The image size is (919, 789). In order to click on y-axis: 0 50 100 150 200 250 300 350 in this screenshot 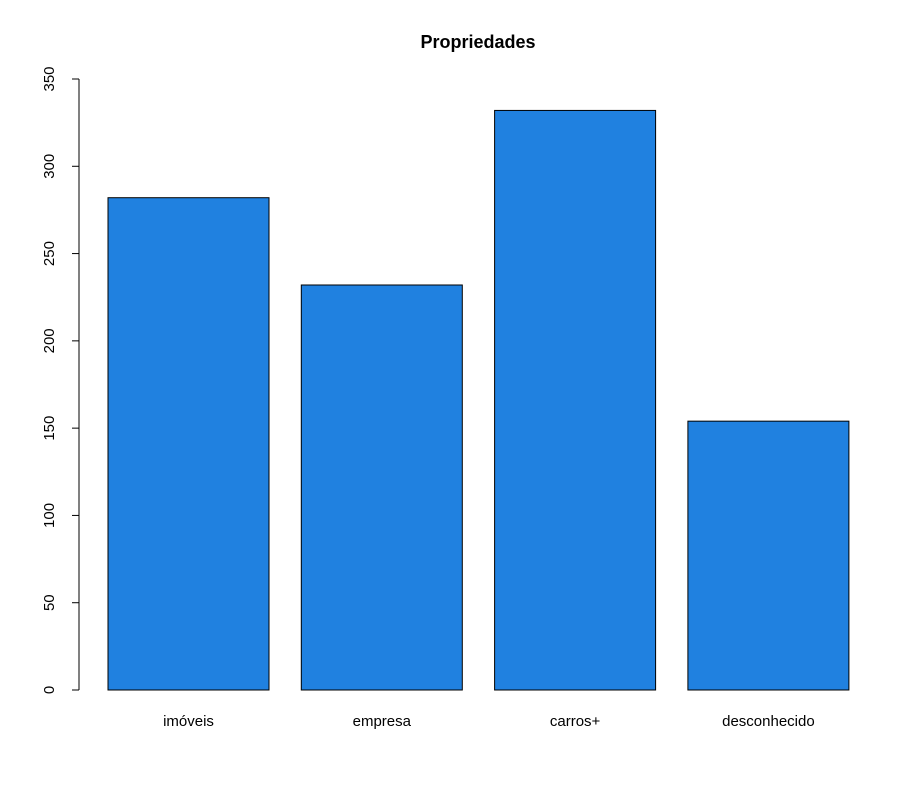, I will do `click(60, 380)`.